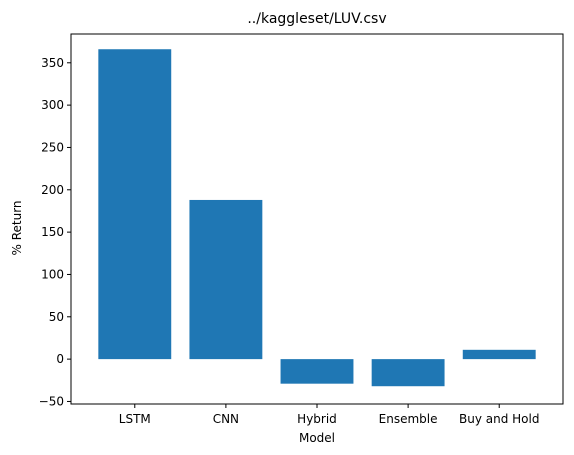  Describe the element at coordinates (17, 227) in the screenshot. I see `y-axis-label: % Return` at that location.